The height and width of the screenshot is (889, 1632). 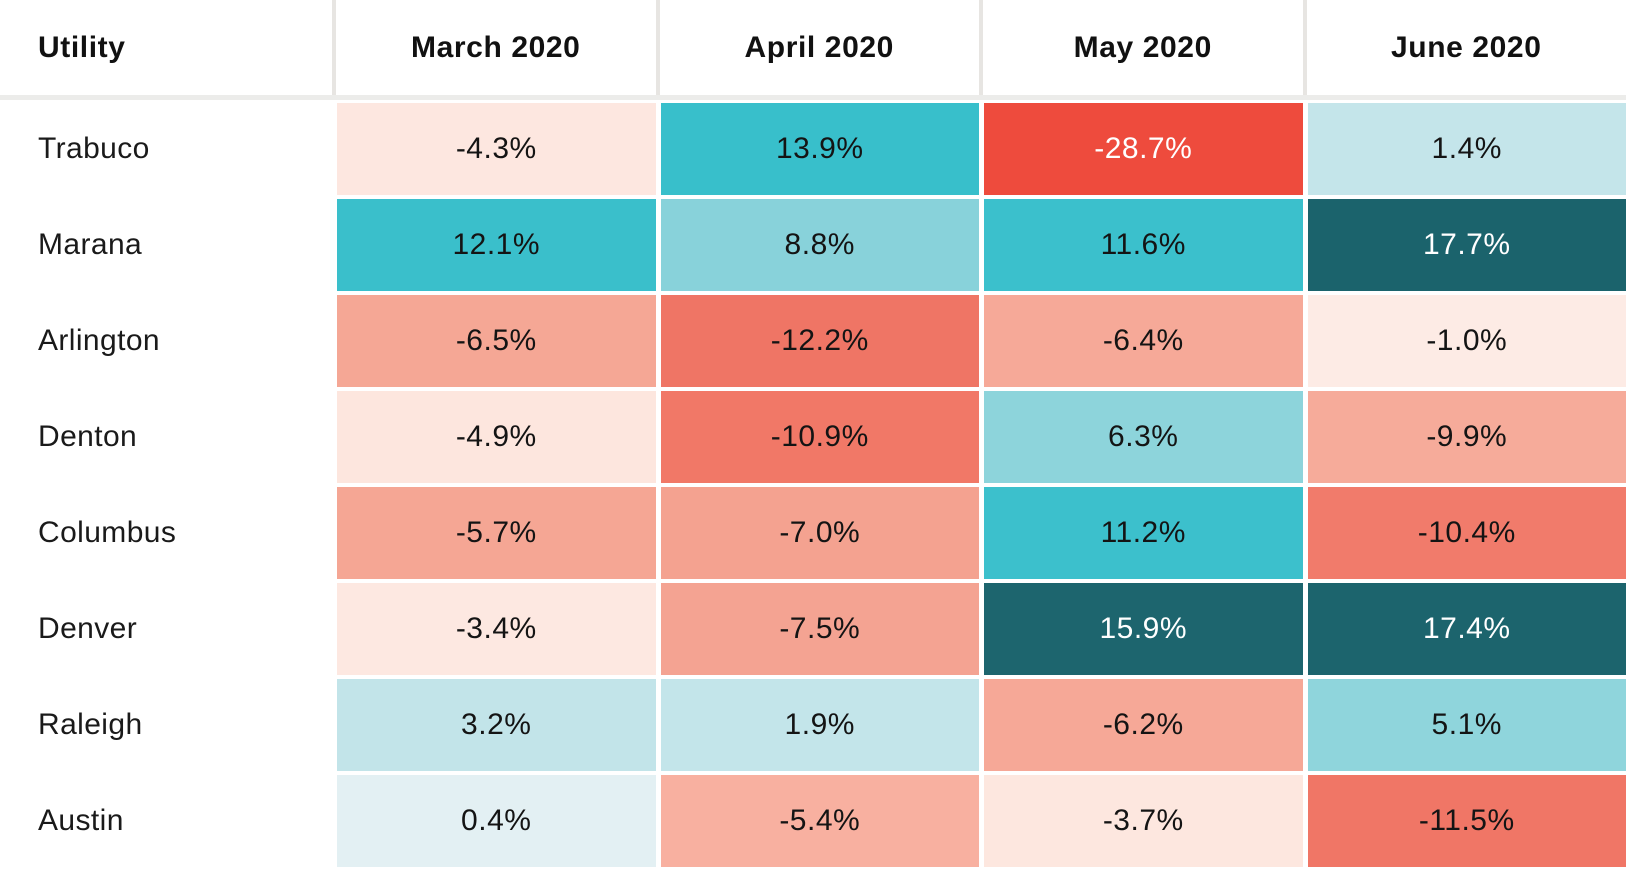 I want to click on heatmap-cell: -7.5%, so click(x=819, y=629).